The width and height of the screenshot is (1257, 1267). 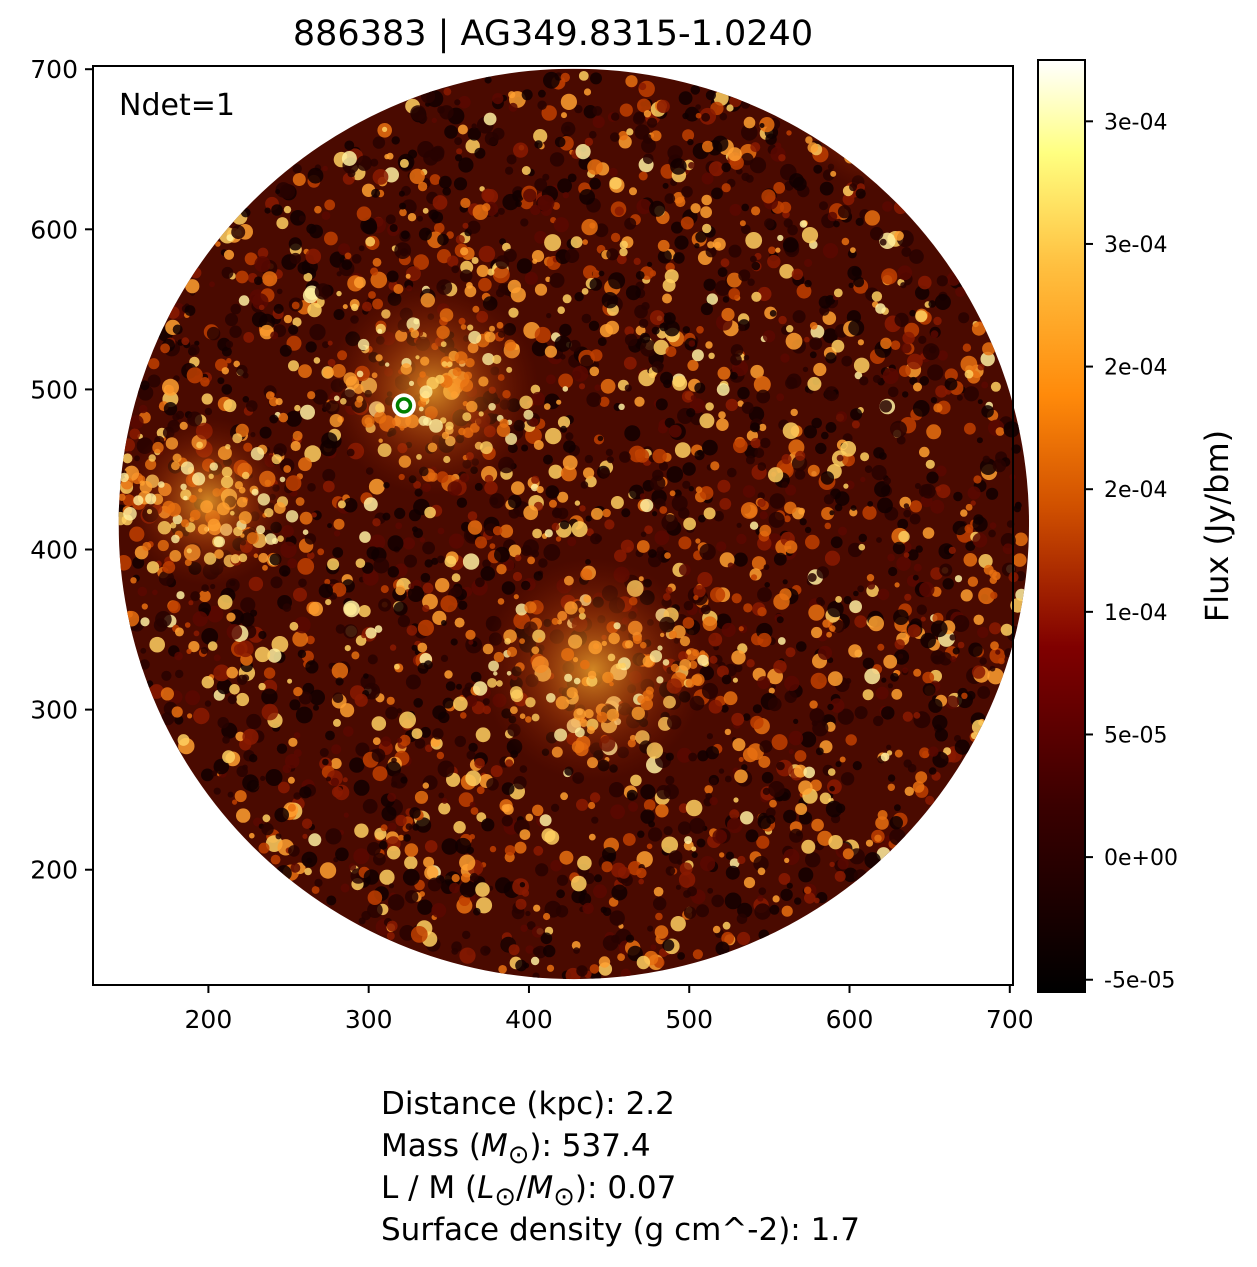 I want to click on distance-line: Distance (kpc): 2.2, so click(x=528, y=1104).